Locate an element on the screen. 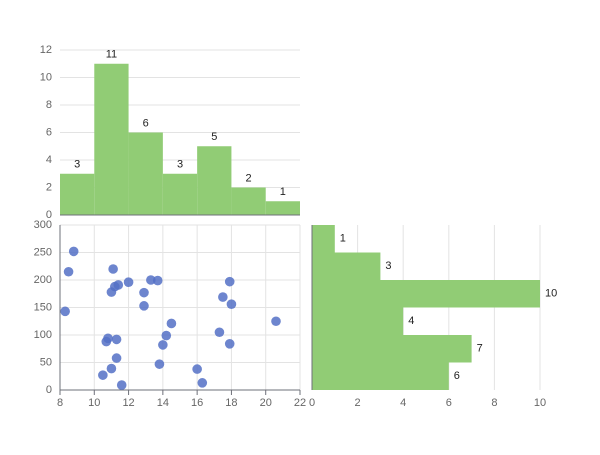 The height and width of the screenshot is (455, 600). top-histogram-data-label: 11 is located at coordinates (111, 55).